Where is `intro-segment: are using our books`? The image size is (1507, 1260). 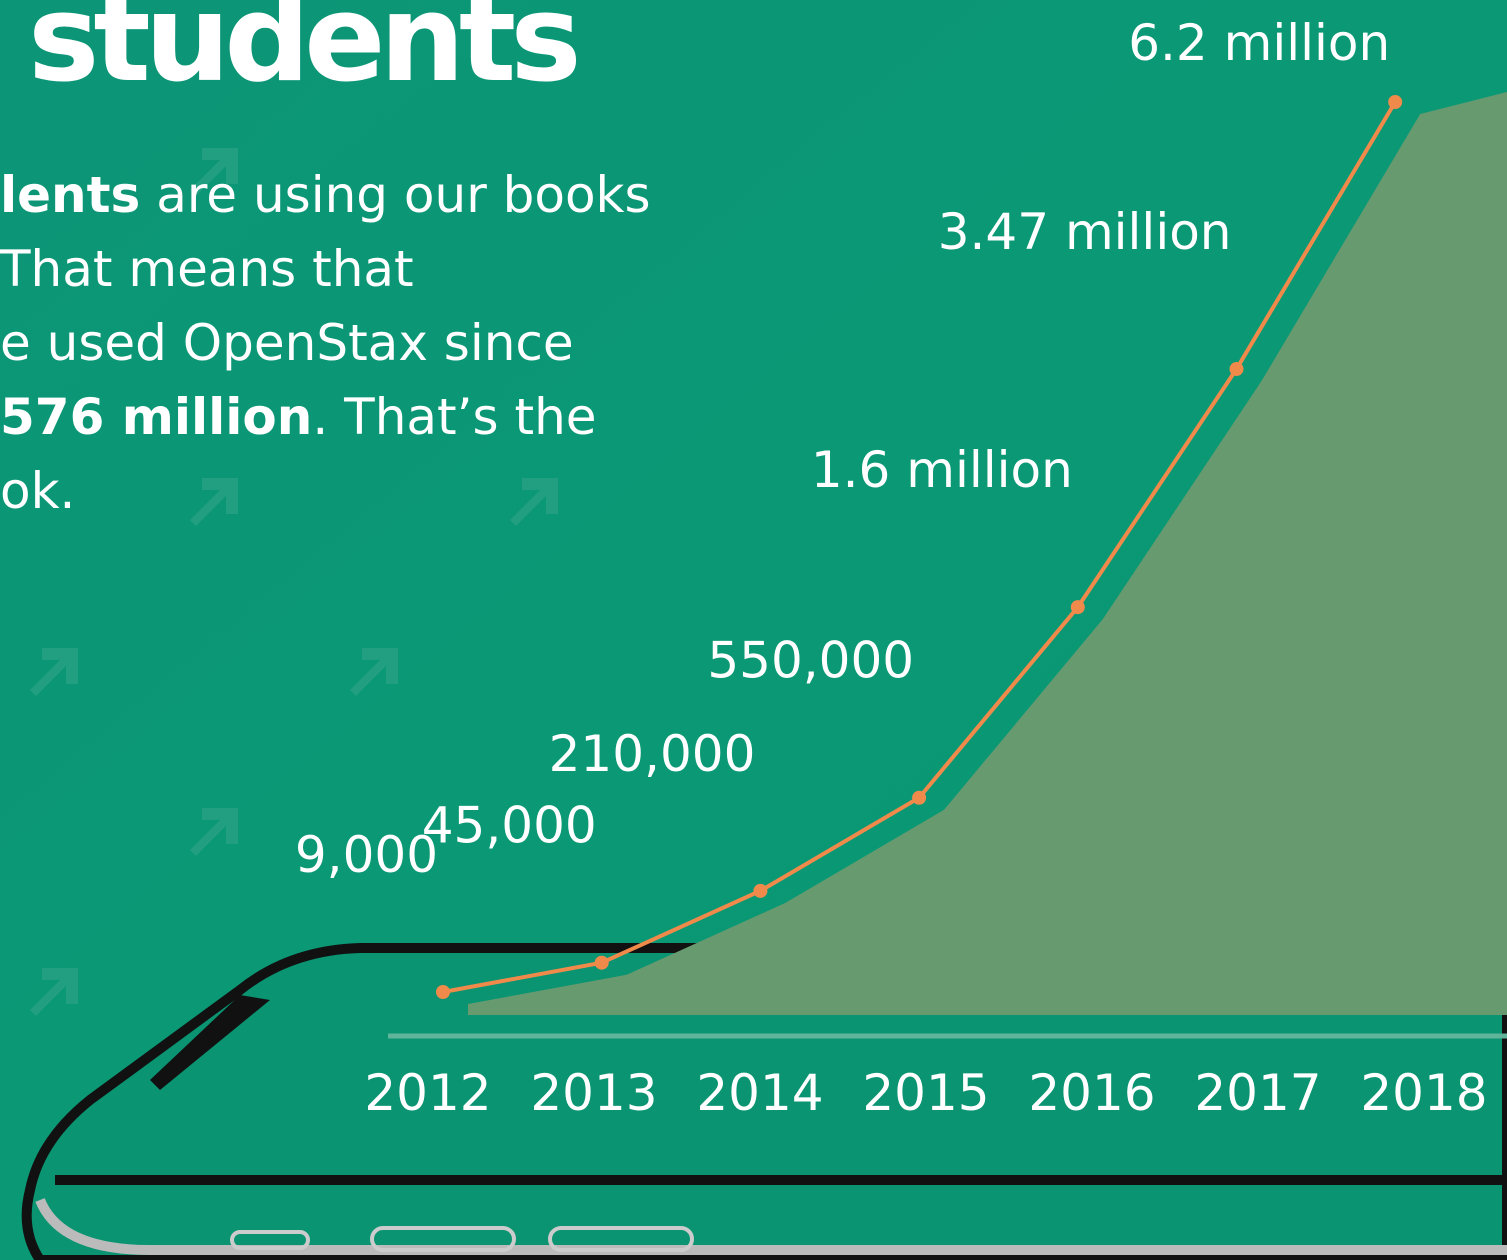
intro-segment: are using our books is located at coordinates (395, 195).